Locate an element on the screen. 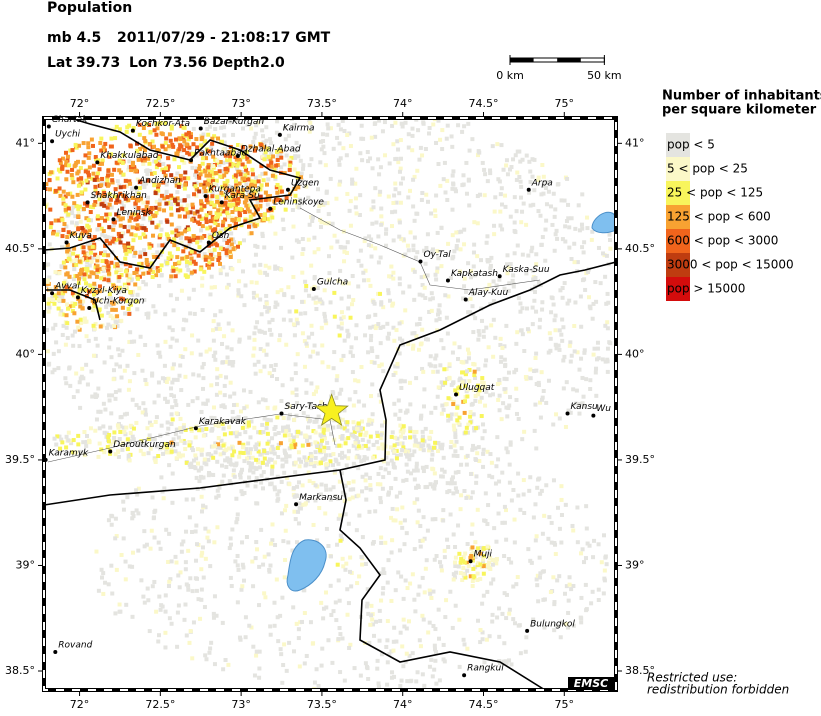 This screenshot has width=821, height=716. magnitude: mb 4.5 is located at coordinates (74, 38).